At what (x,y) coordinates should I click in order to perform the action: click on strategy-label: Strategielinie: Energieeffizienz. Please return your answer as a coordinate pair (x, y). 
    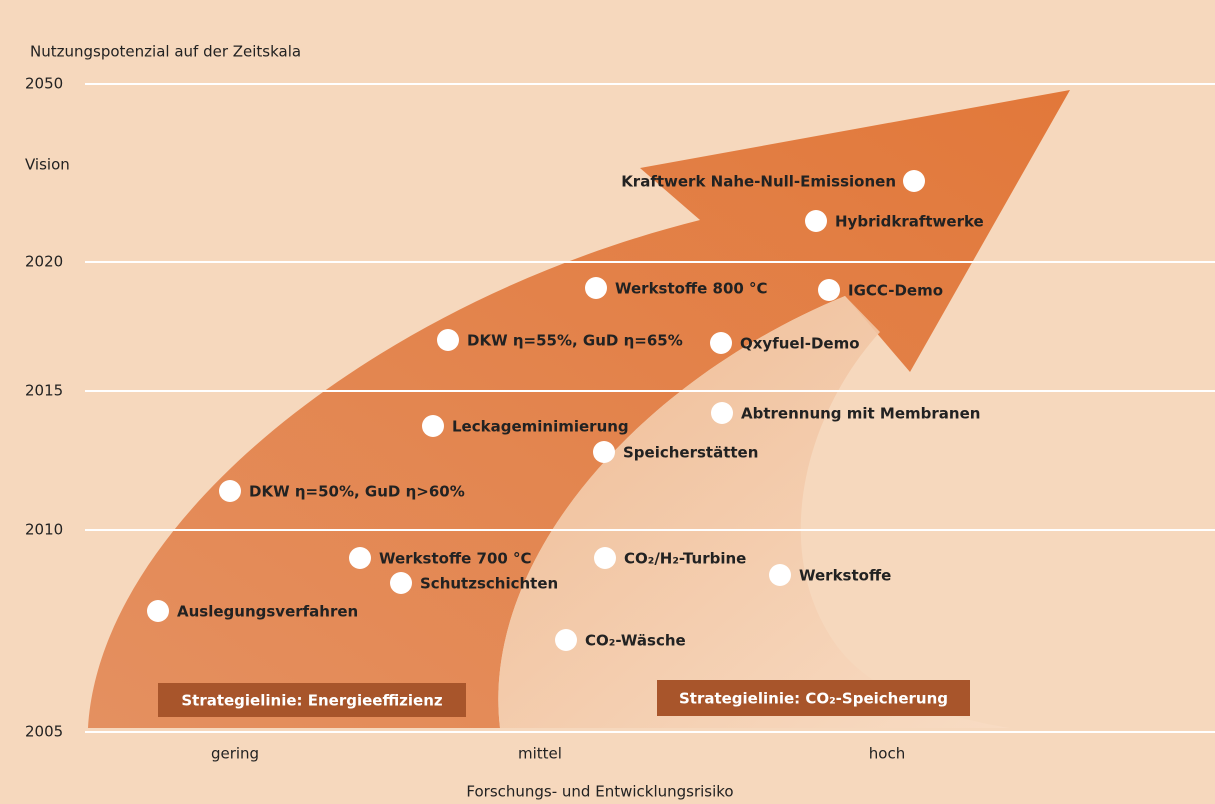
    Looking at the image, I should click on (312, 701).